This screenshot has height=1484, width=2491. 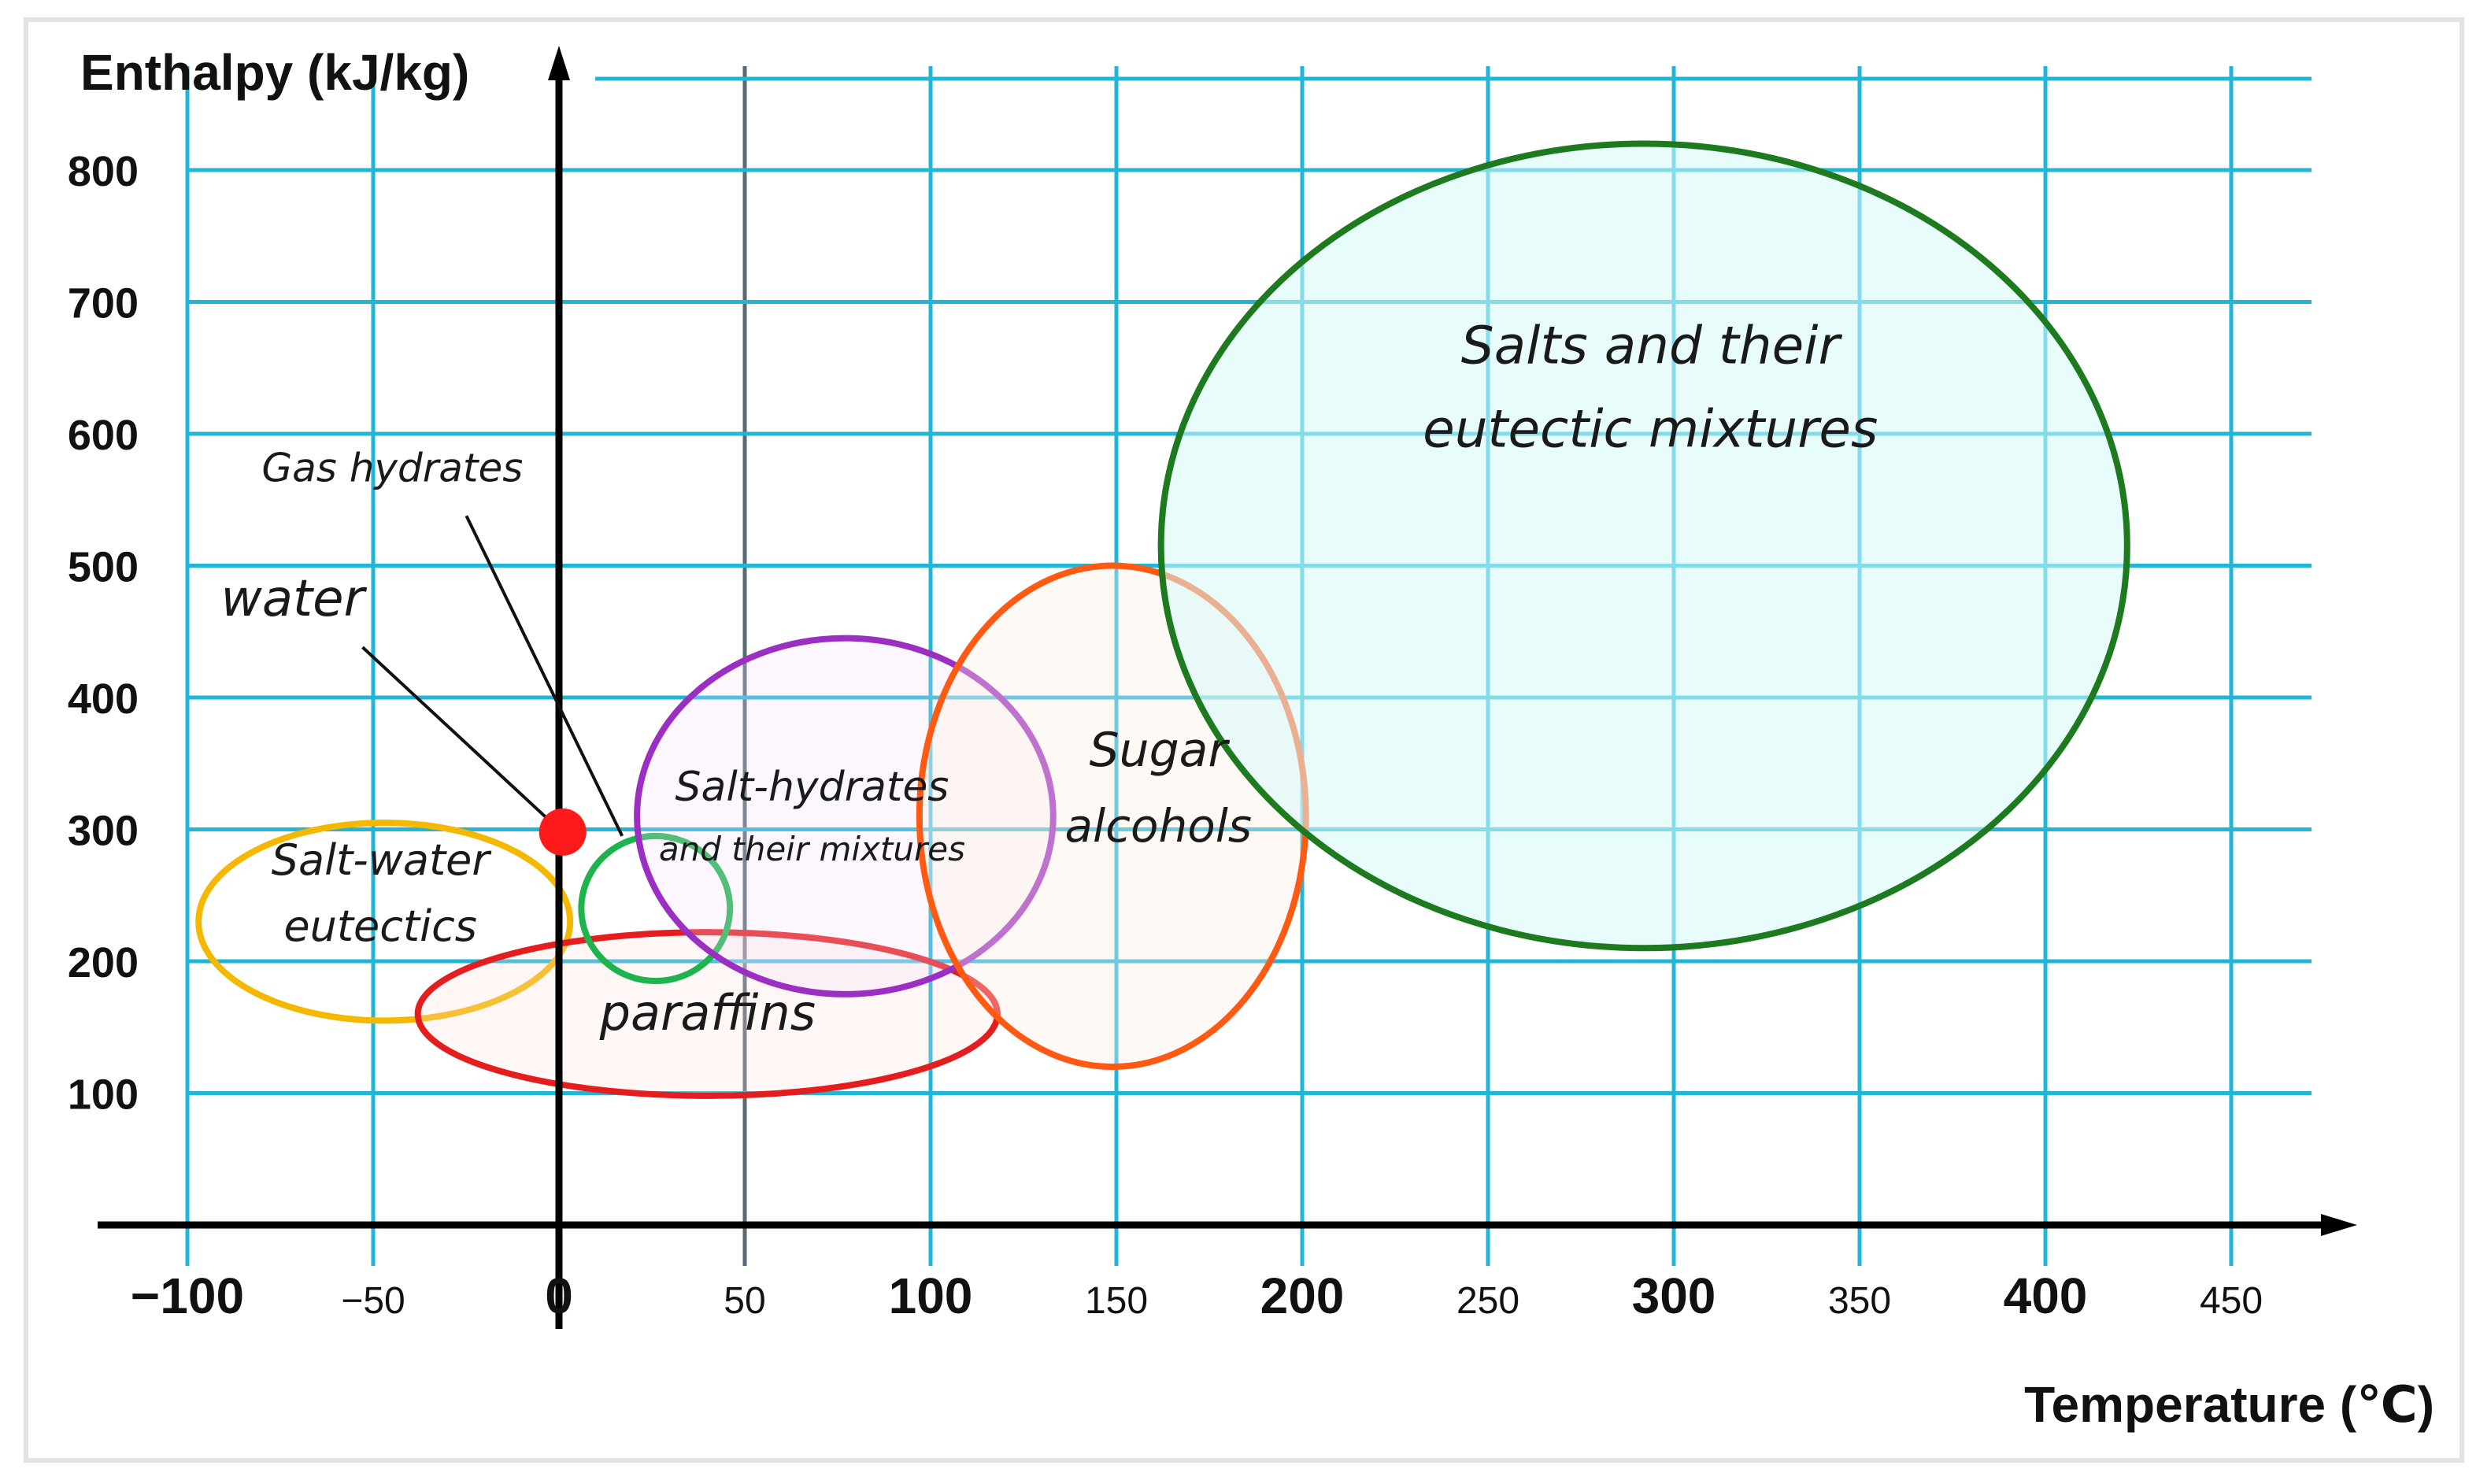 What do you see at coordinates (2231, 1301) in the screenshot?
I see `x-tick-label-450: 450` at bounding box center [2231, 1301].